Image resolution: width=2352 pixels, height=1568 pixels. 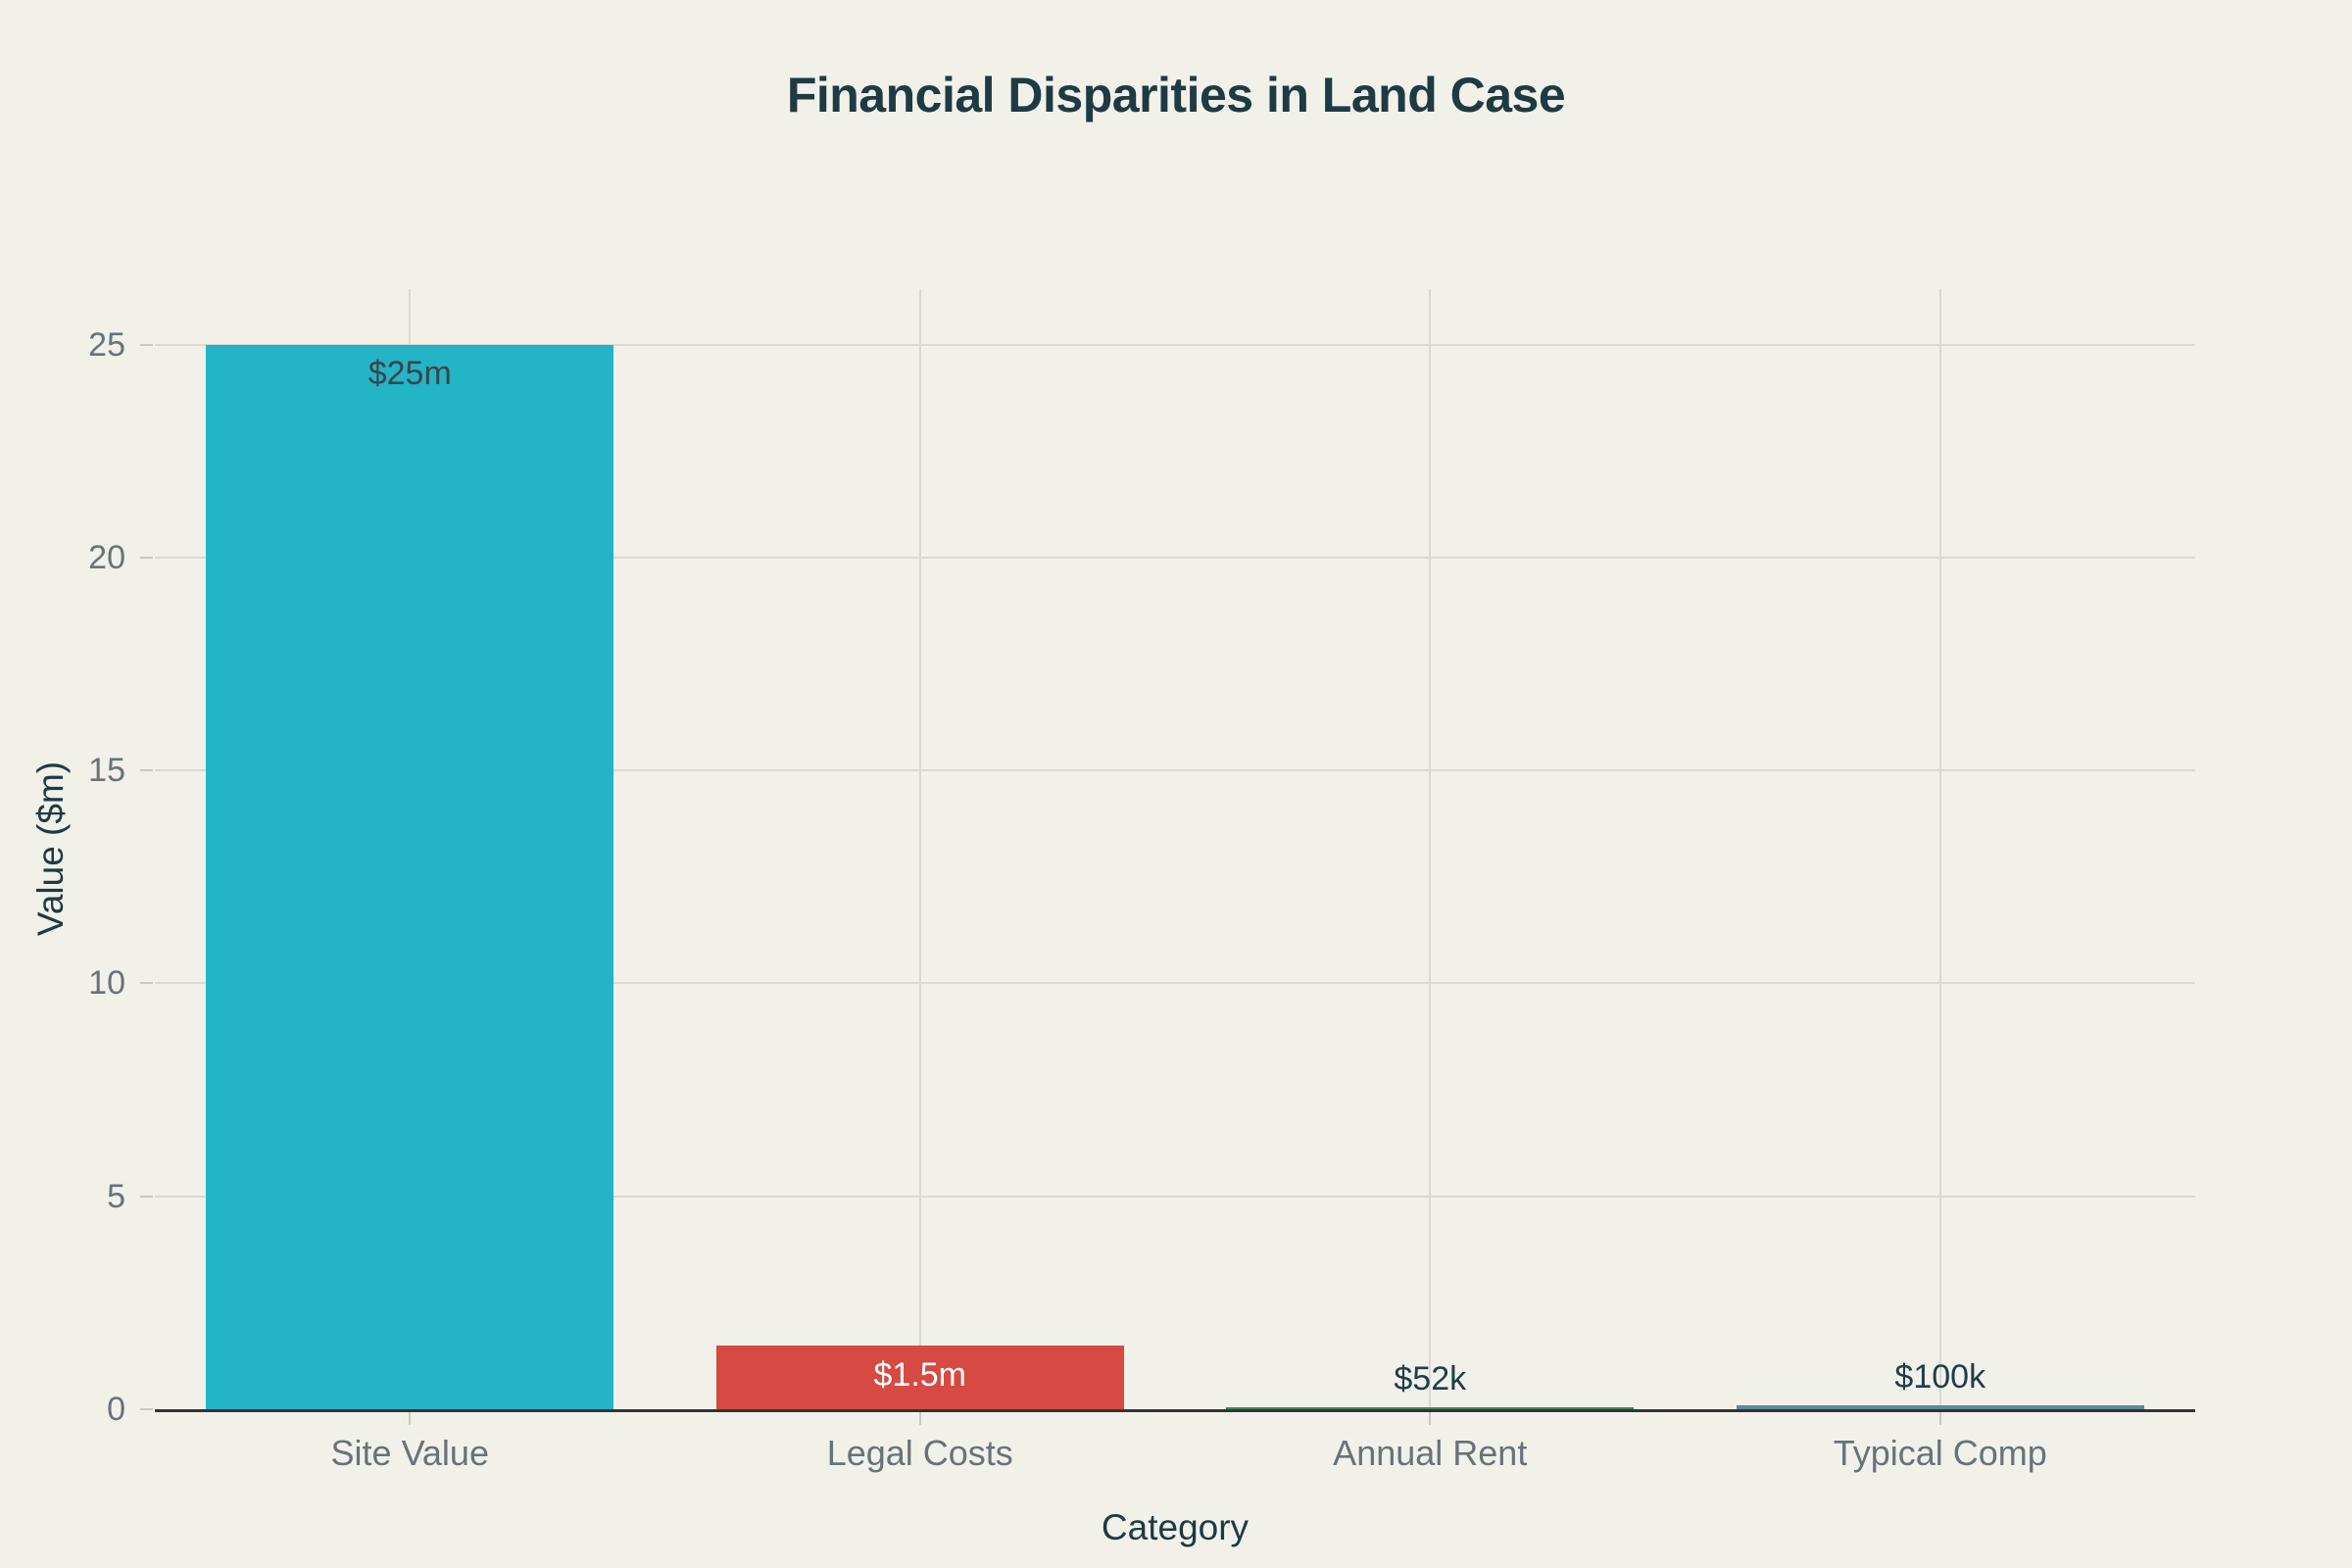 What do you see at coordinates (1940, 1453) in the screenshot?
I see `category-label-typical-comp: Typical Comp` at bounding box center [1940, 1453].